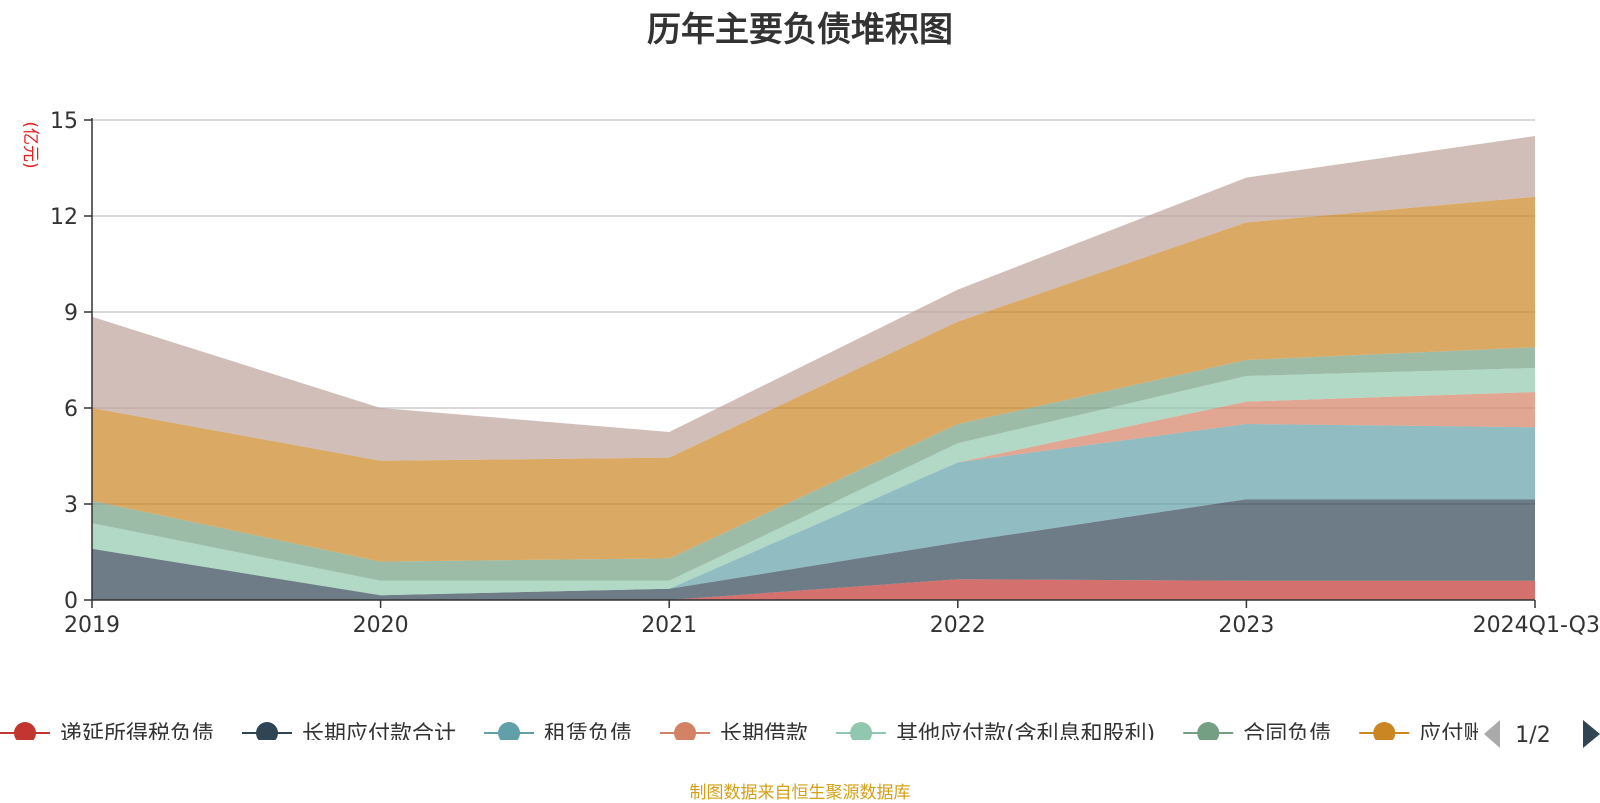  What do you see at coordinates (1463, 734) in the screenshot?
I see `legend-label: 应付账款` at bounding box center [1463, 734].